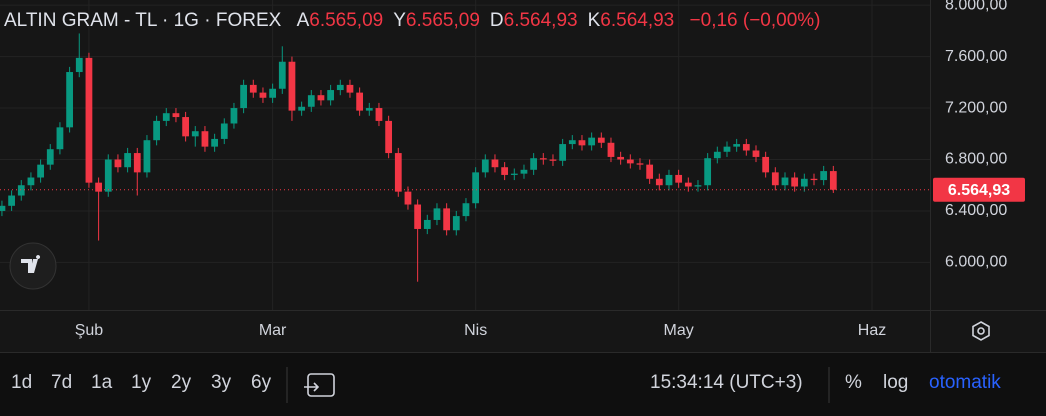 The height and width of the screenshot is (416, 1046). I want to click on range-button: 1d, so click(22, 382).